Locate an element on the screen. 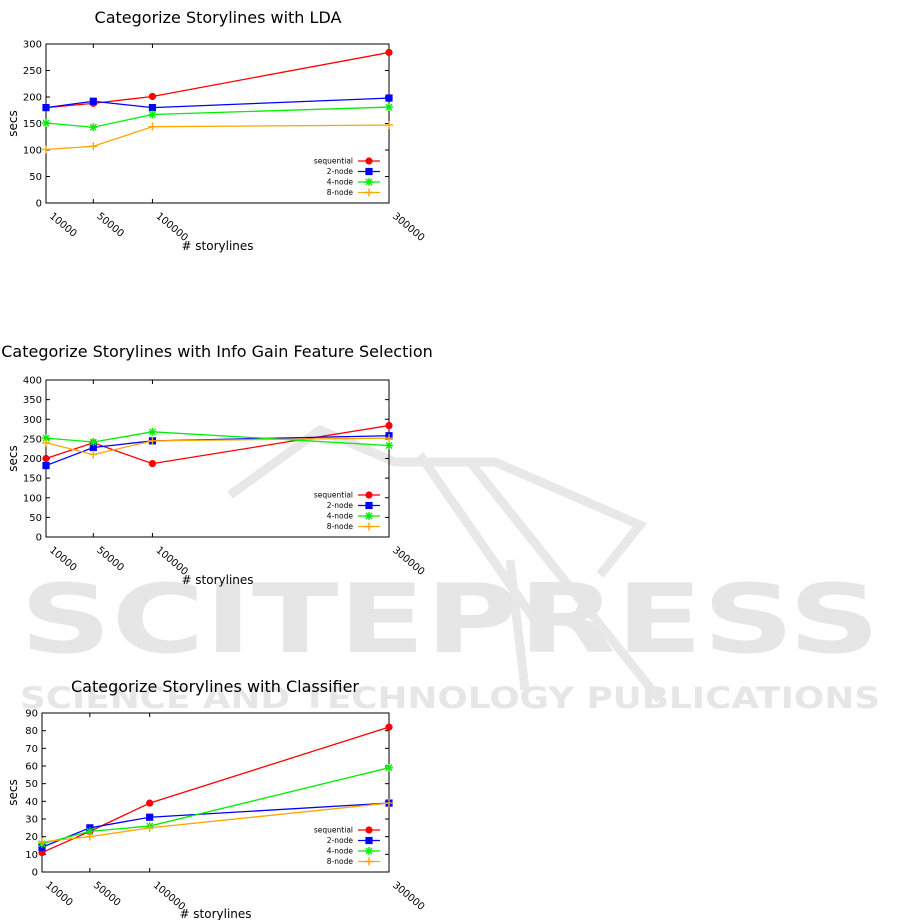 This screenshot has height=920, width=901. y-tick-label: 80 is located at coordinates (31, 731).